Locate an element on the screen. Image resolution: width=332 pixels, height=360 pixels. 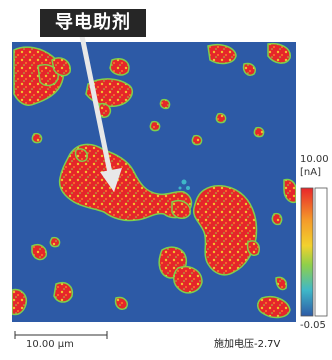
annotation-label: 导电助剂 is located at coordinates (93, 23).